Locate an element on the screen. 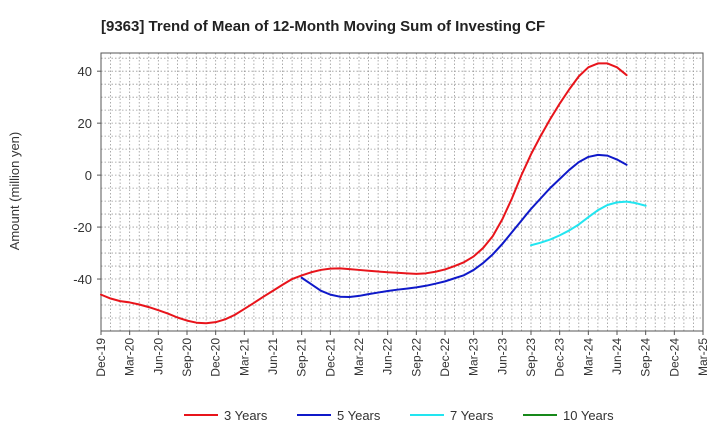  y-tick-label: 40 is located at coordinates (85, 71).